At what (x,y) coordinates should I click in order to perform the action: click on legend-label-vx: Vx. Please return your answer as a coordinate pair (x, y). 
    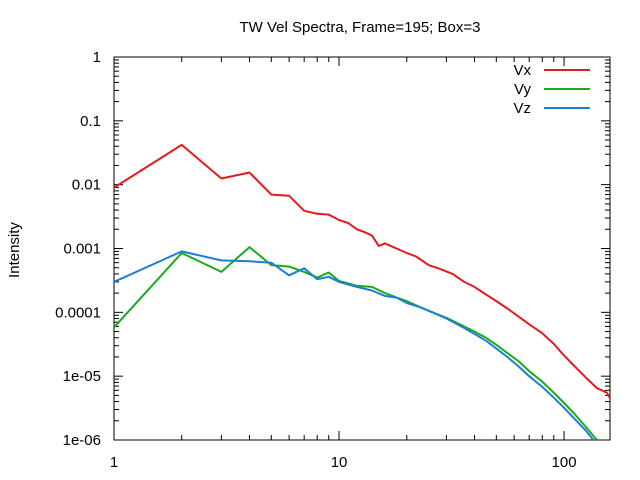
    Looking at the image, I should click on (522, 70).